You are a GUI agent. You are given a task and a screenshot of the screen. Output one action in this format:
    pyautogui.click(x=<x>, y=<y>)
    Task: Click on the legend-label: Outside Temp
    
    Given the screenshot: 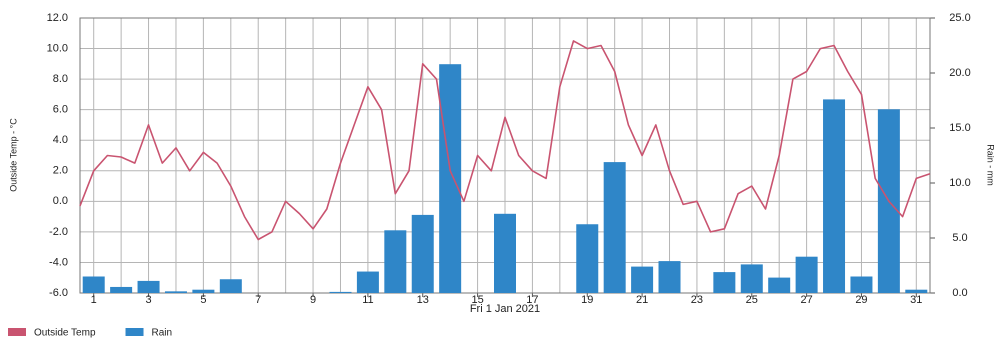 What is the action you would take?
    pyautogui.click(x=65, y=333)
    